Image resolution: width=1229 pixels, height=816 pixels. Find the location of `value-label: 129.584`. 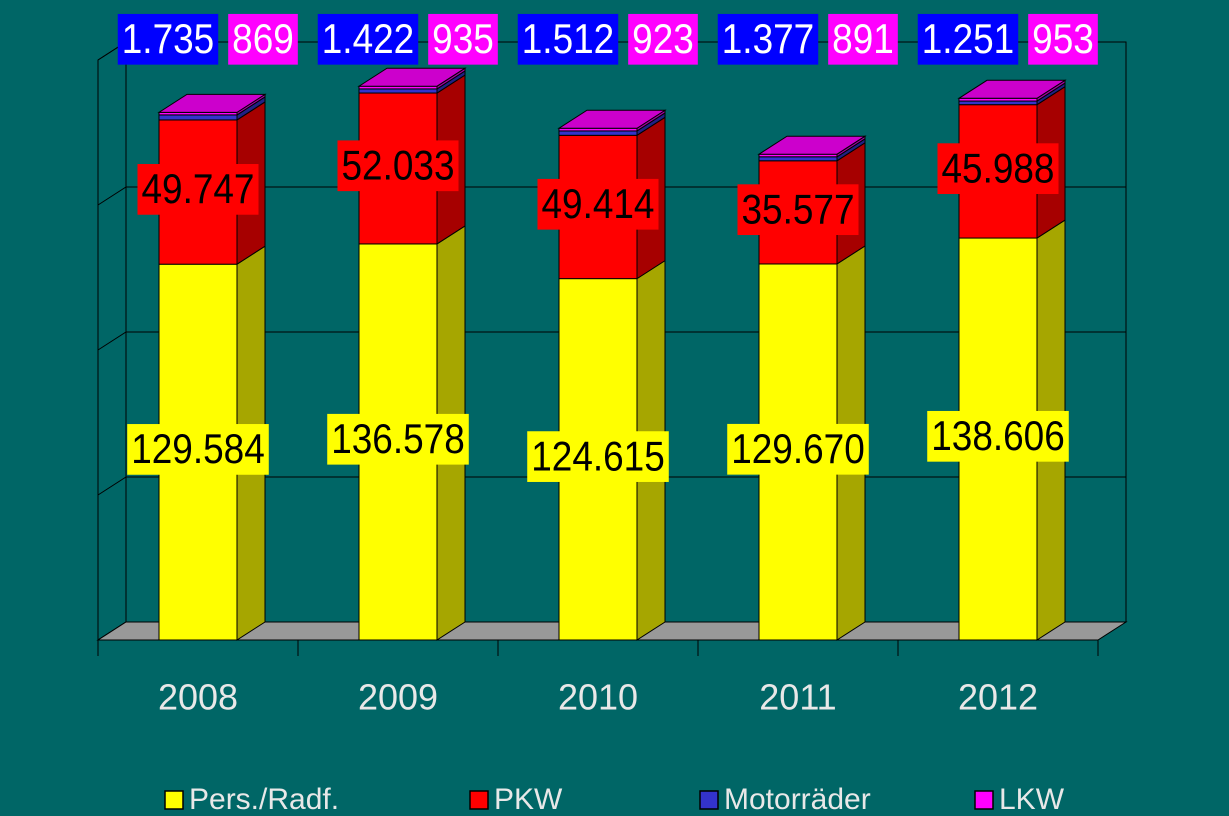

value-label: 129.584 is located at coordinates (198, 449).